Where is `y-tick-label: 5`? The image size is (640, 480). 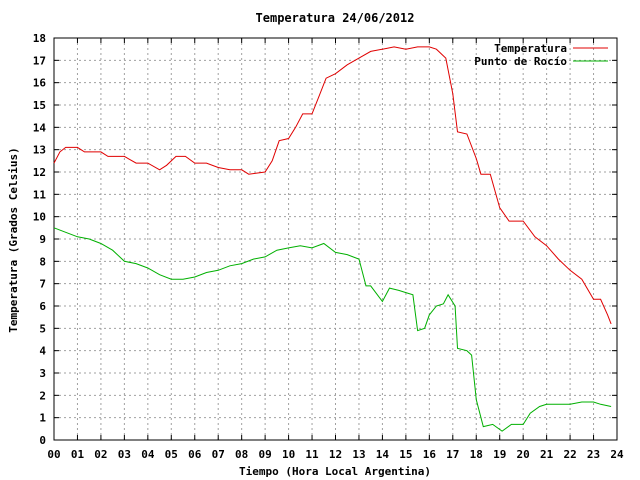 y-tick-label: 5 is located at coordinates (42, 328).